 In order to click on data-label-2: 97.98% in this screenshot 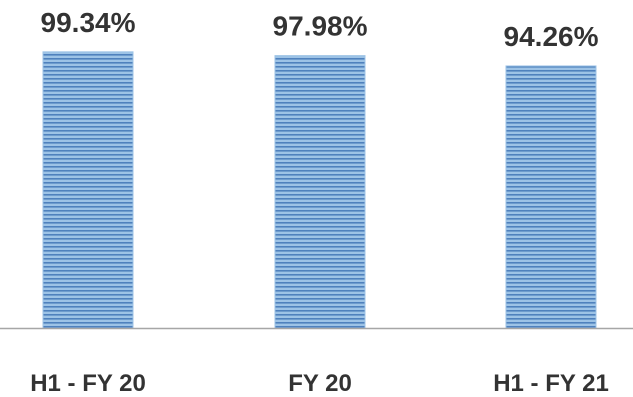, I will do `click(320, 26)`.